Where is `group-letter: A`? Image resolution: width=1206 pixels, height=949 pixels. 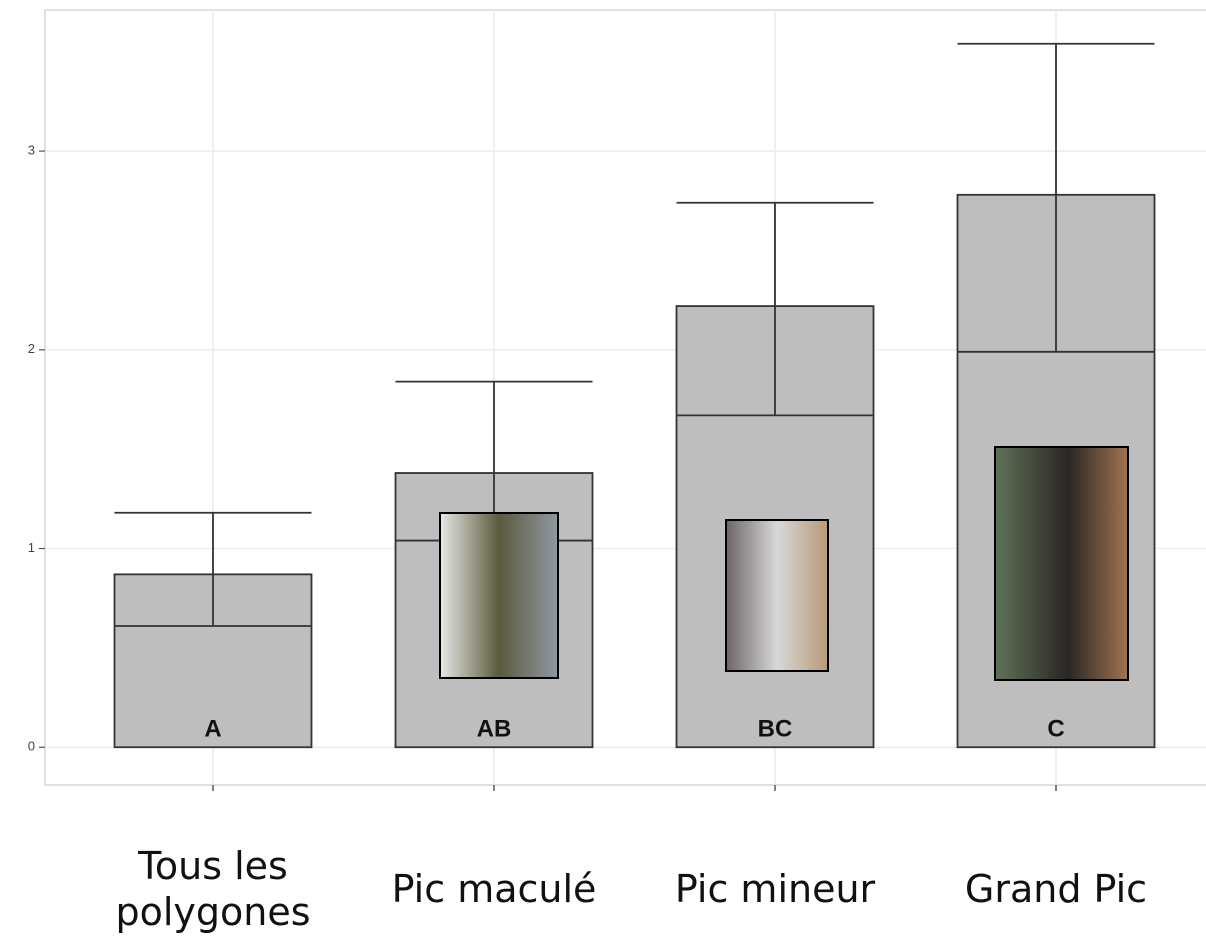 group-letter: A is located at coordinates (212, 729).